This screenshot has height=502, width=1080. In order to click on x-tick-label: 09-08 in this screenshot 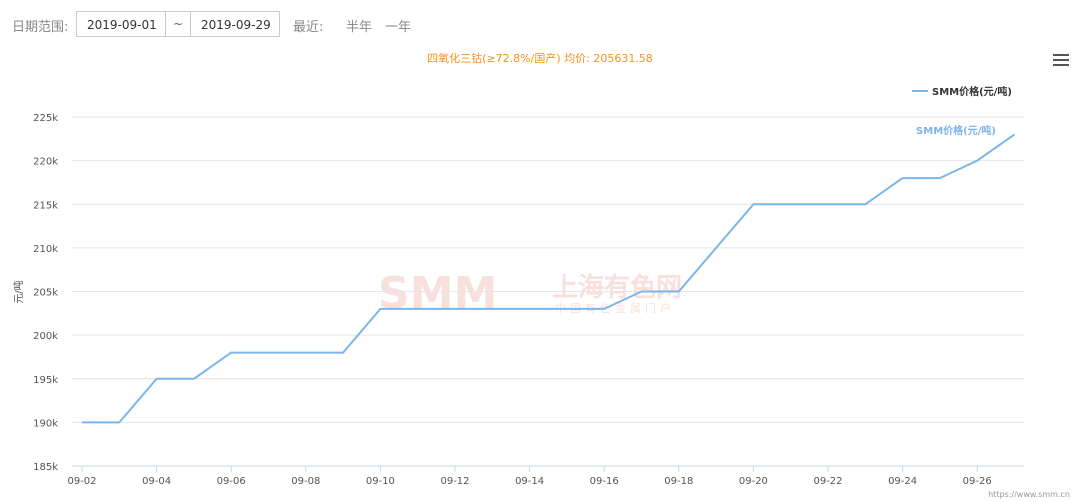, I will do `click(305, 481)`.